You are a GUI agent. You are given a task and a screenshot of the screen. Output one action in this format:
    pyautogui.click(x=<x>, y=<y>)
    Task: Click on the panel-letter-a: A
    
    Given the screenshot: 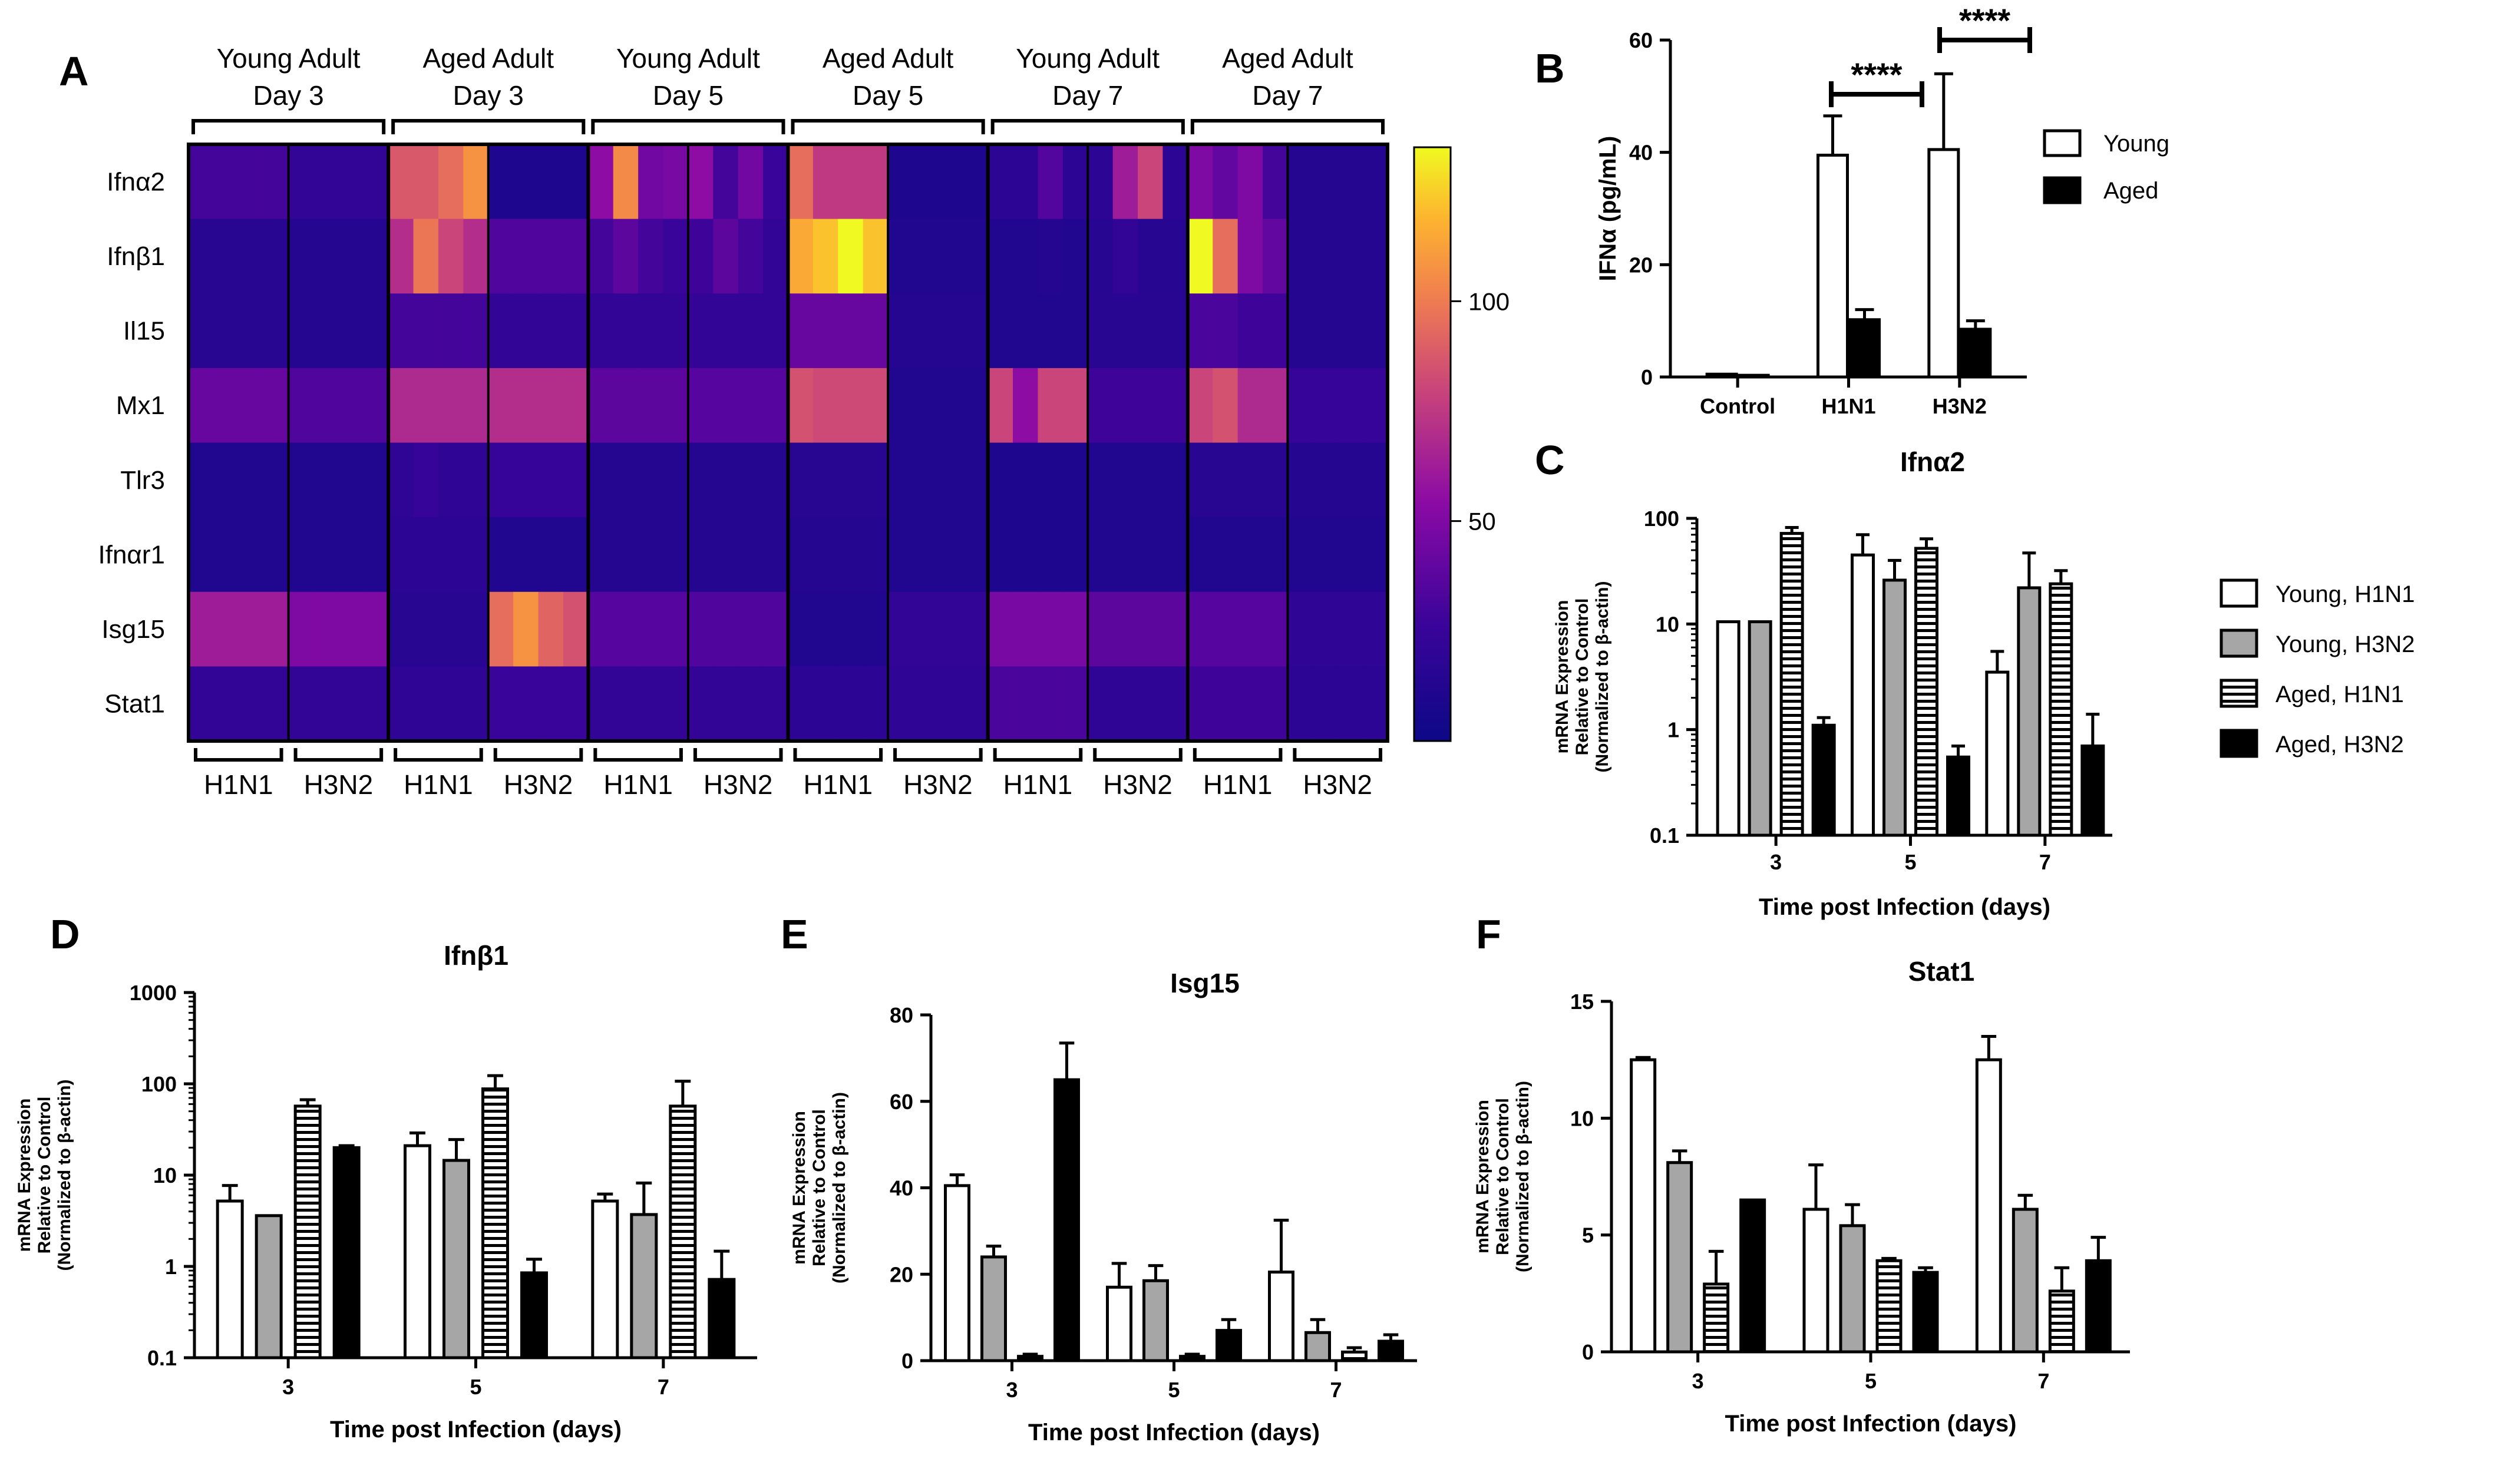 What is the action you would take?
    pyautogui.click(x=74, y=71)
    